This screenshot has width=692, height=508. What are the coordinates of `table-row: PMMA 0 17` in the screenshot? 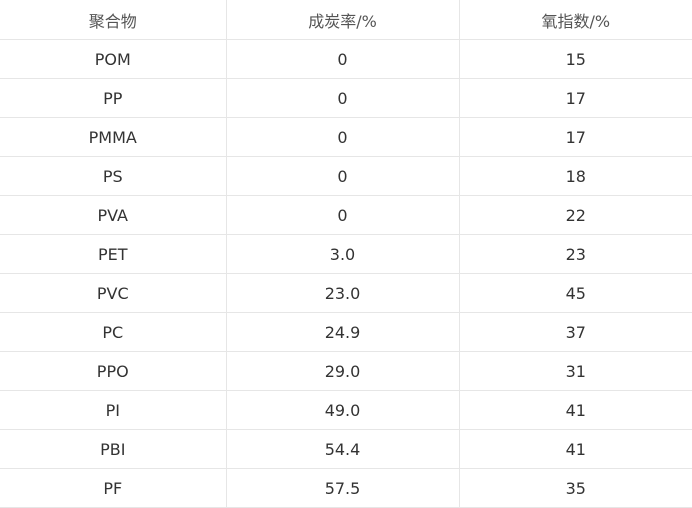 It's located at (346, 137).